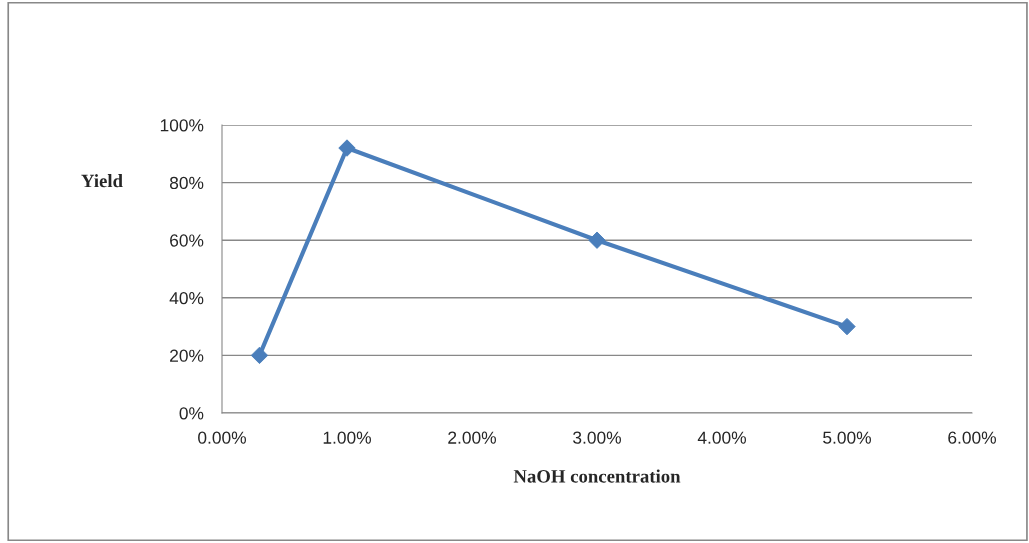 The height and width of the screenshot is (543, 1029). What do you see at coordinates (187, 355) in the screenshot?
I see `y-tick-label: 20%` at bounding box center [187, 355].